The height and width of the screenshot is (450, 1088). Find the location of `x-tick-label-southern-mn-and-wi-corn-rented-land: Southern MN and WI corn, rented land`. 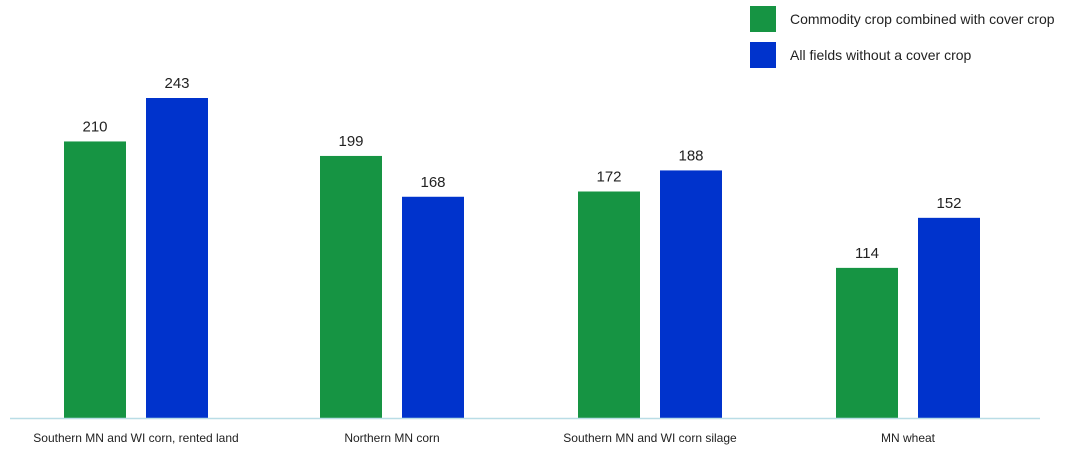

x-tick-label-southern-mn-and-wi-corn-rented-land: Southern MN and WI corn, rented land is located at coordinates (135, 438).